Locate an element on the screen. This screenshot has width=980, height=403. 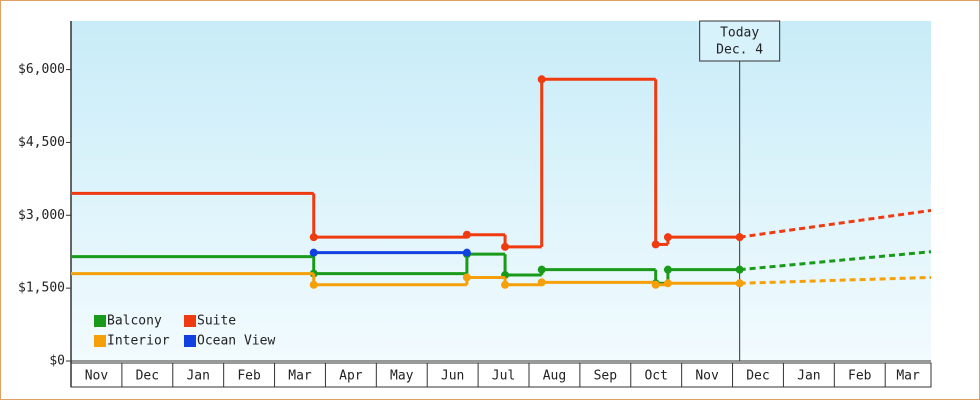
x-tick-label: Apr is located at coordinates (351, 376).